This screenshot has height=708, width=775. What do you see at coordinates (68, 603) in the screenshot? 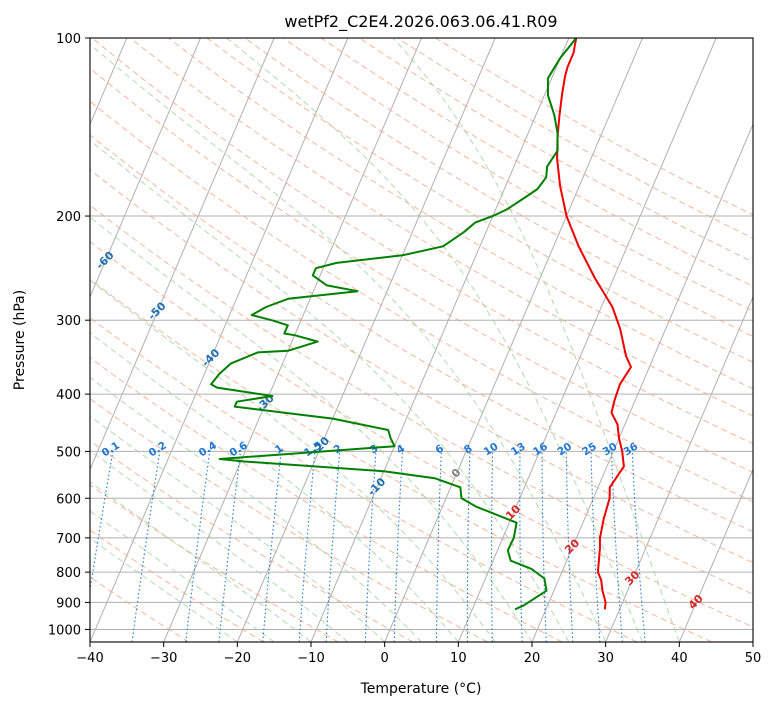
I see `y-tick-label: 900` at bounding box center [68, 603].